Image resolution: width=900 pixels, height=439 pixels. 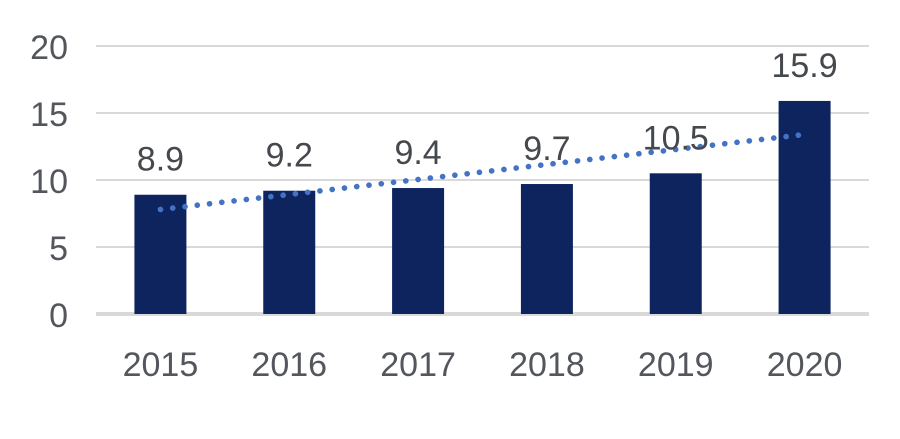 I want to click on bar-2016, so click(x=289, y=252).